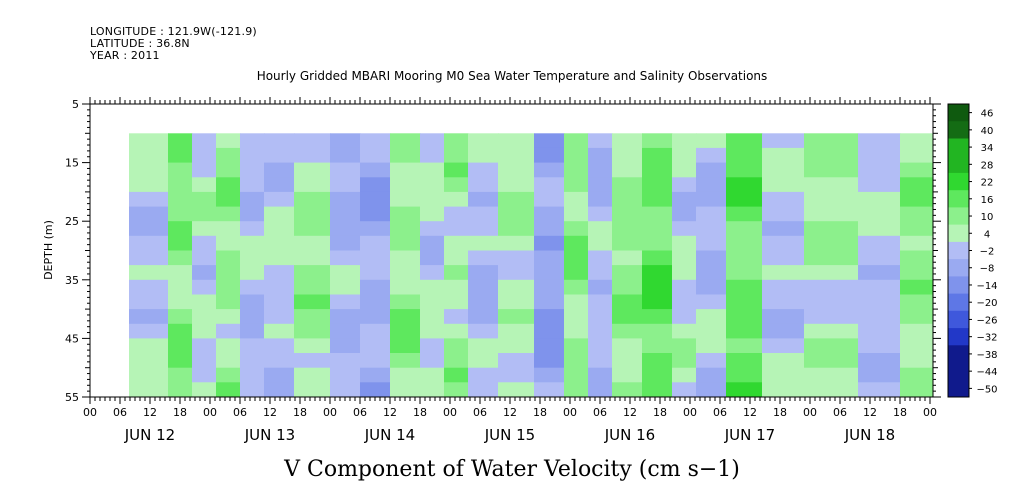  Describe the element at coordinates (840, 412) in the screenshot. I see `x-hour-label: 06` at that location.